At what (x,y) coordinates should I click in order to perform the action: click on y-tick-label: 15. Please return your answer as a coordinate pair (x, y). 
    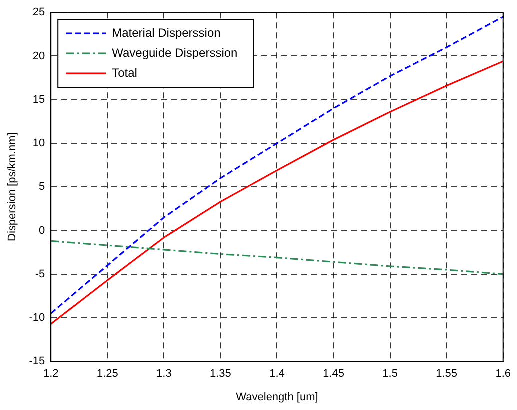
    Looking at the image, I should click on (39, 100).